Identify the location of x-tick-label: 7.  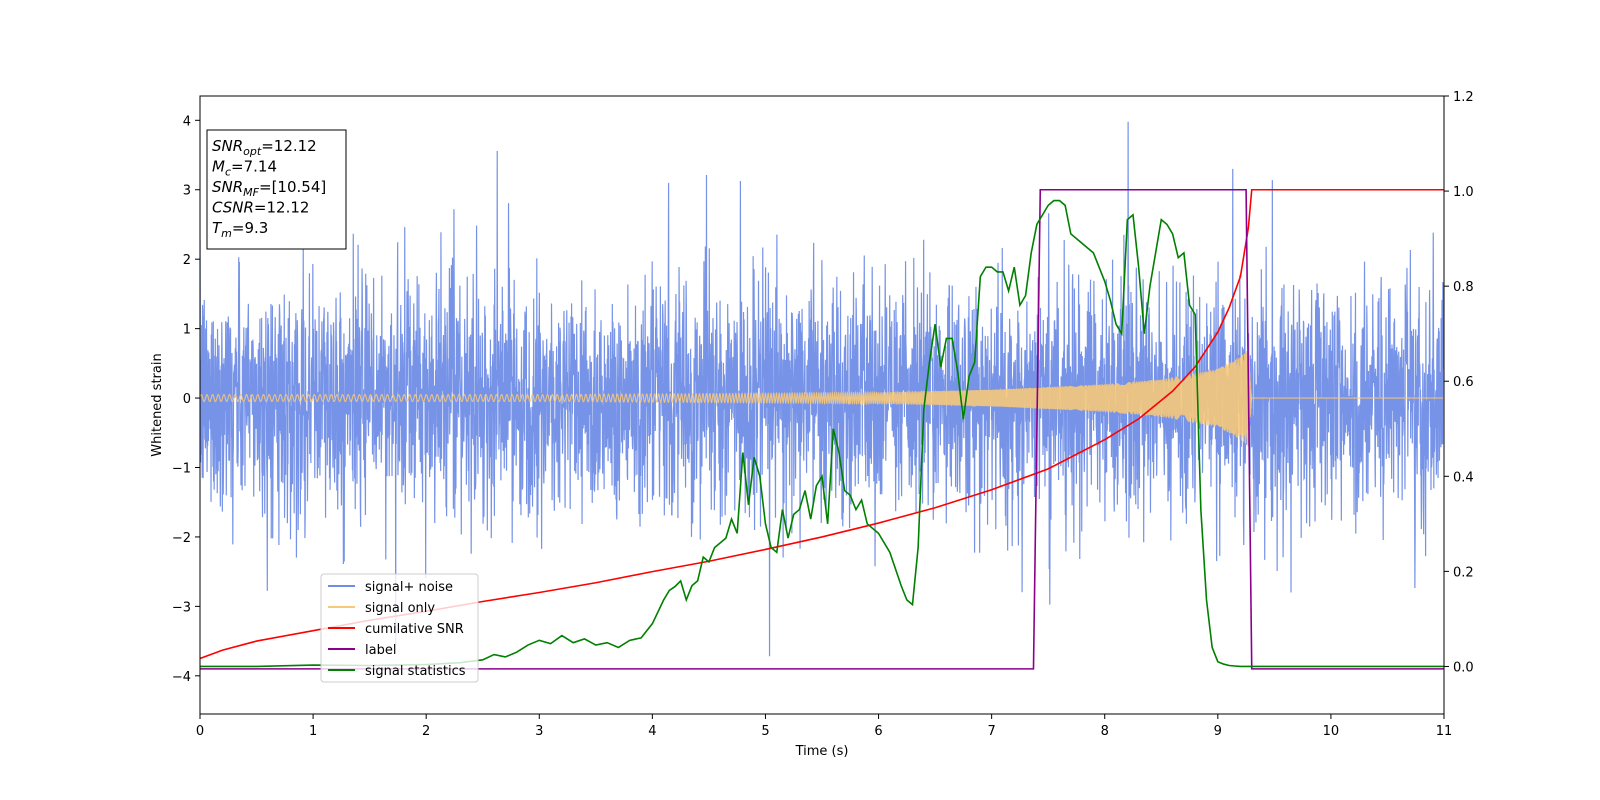
(991, 731).